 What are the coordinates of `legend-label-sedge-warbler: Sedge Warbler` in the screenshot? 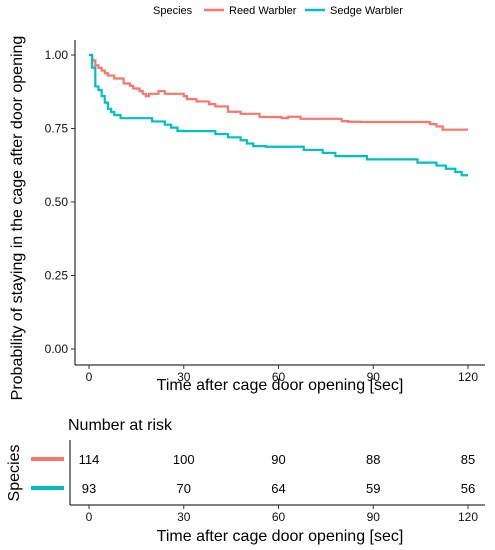 It's located at (366, 11).